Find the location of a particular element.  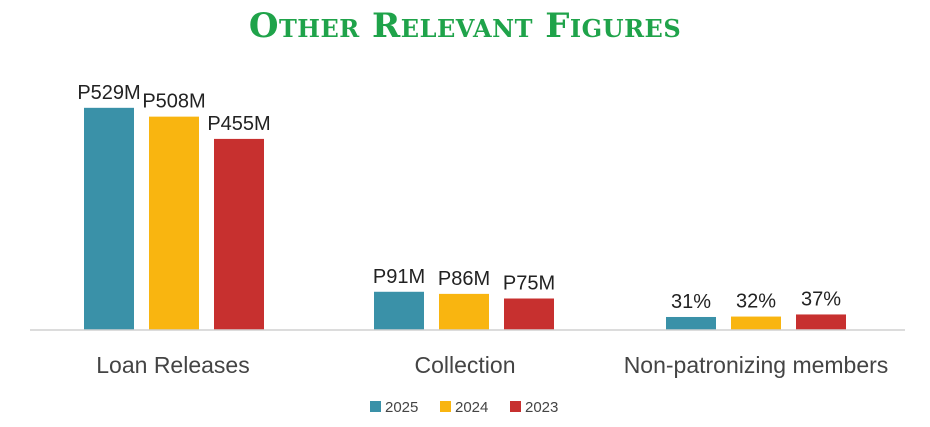

legend-label-2024: 2024 is located at coordinates (471, 407).